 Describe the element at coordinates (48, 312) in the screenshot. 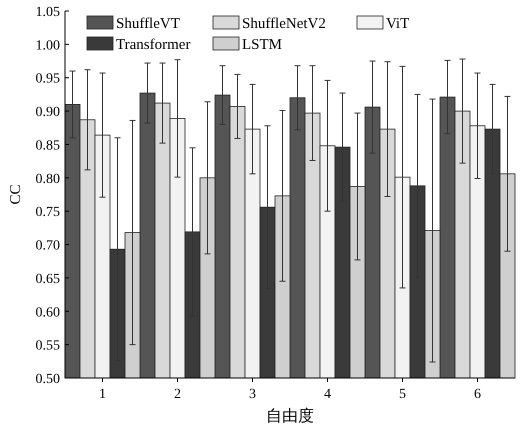

I see `y-tick-label: 0.60` at that location.